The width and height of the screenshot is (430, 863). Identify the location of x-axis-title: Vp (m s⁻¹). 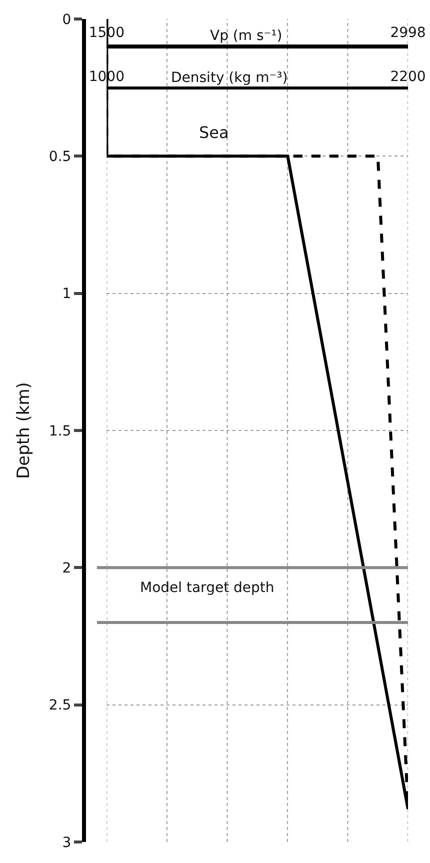
(246, 36).